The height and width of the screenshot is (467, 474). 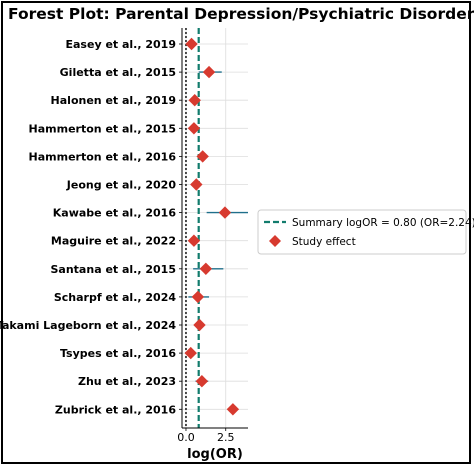 What do you see at coordinates (127, 381) in the screenshot?
I see `study-label: Zhu et al., 2023` at bounding box center [127, 381].